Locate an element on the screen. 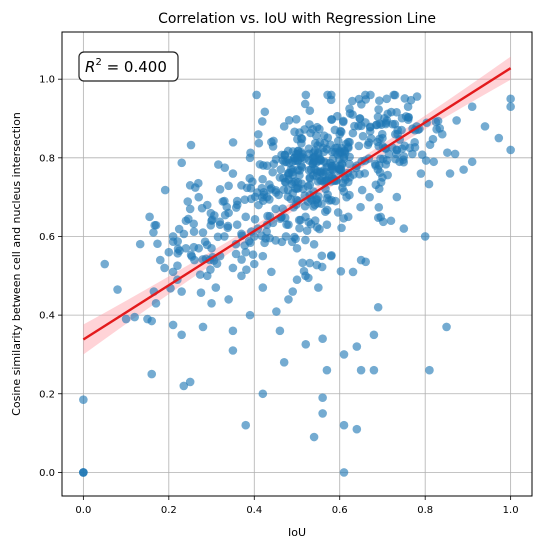  r-squared-annotation: R2 = 0.400 is located at coordinates (128, 66).